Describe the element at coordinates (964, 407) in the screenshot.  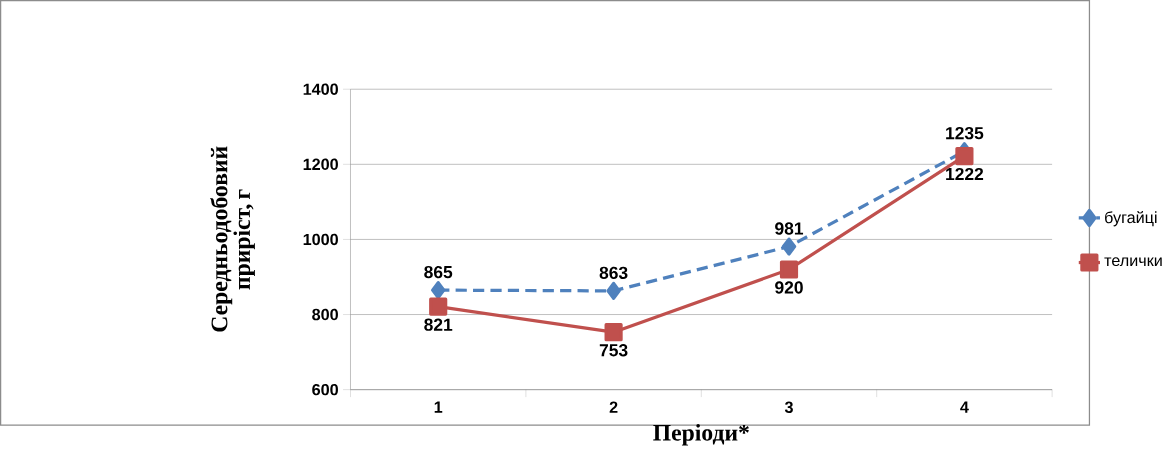
I see `x-tick-label: 4` at that location.